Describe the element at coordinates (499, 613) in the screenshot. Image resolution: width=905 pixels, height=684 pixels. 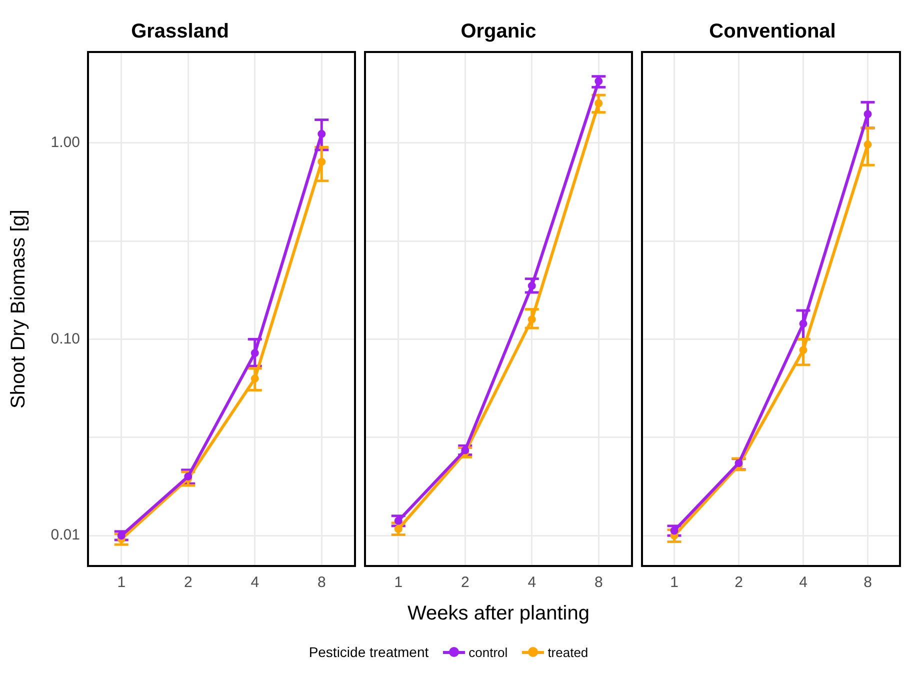
I see `x-axis-title: Weeks after planting` at that location.